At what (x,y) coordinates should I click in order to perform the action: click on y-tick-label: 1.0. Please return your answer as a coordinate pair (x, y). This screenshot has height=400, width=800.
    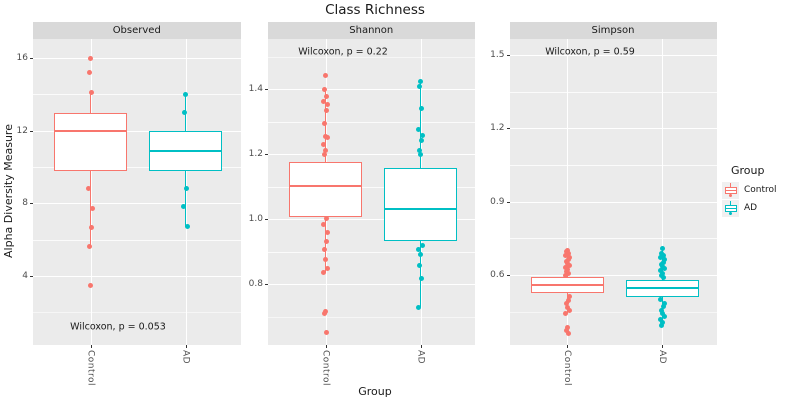
    Looking at the image, I should click on (255, 219).